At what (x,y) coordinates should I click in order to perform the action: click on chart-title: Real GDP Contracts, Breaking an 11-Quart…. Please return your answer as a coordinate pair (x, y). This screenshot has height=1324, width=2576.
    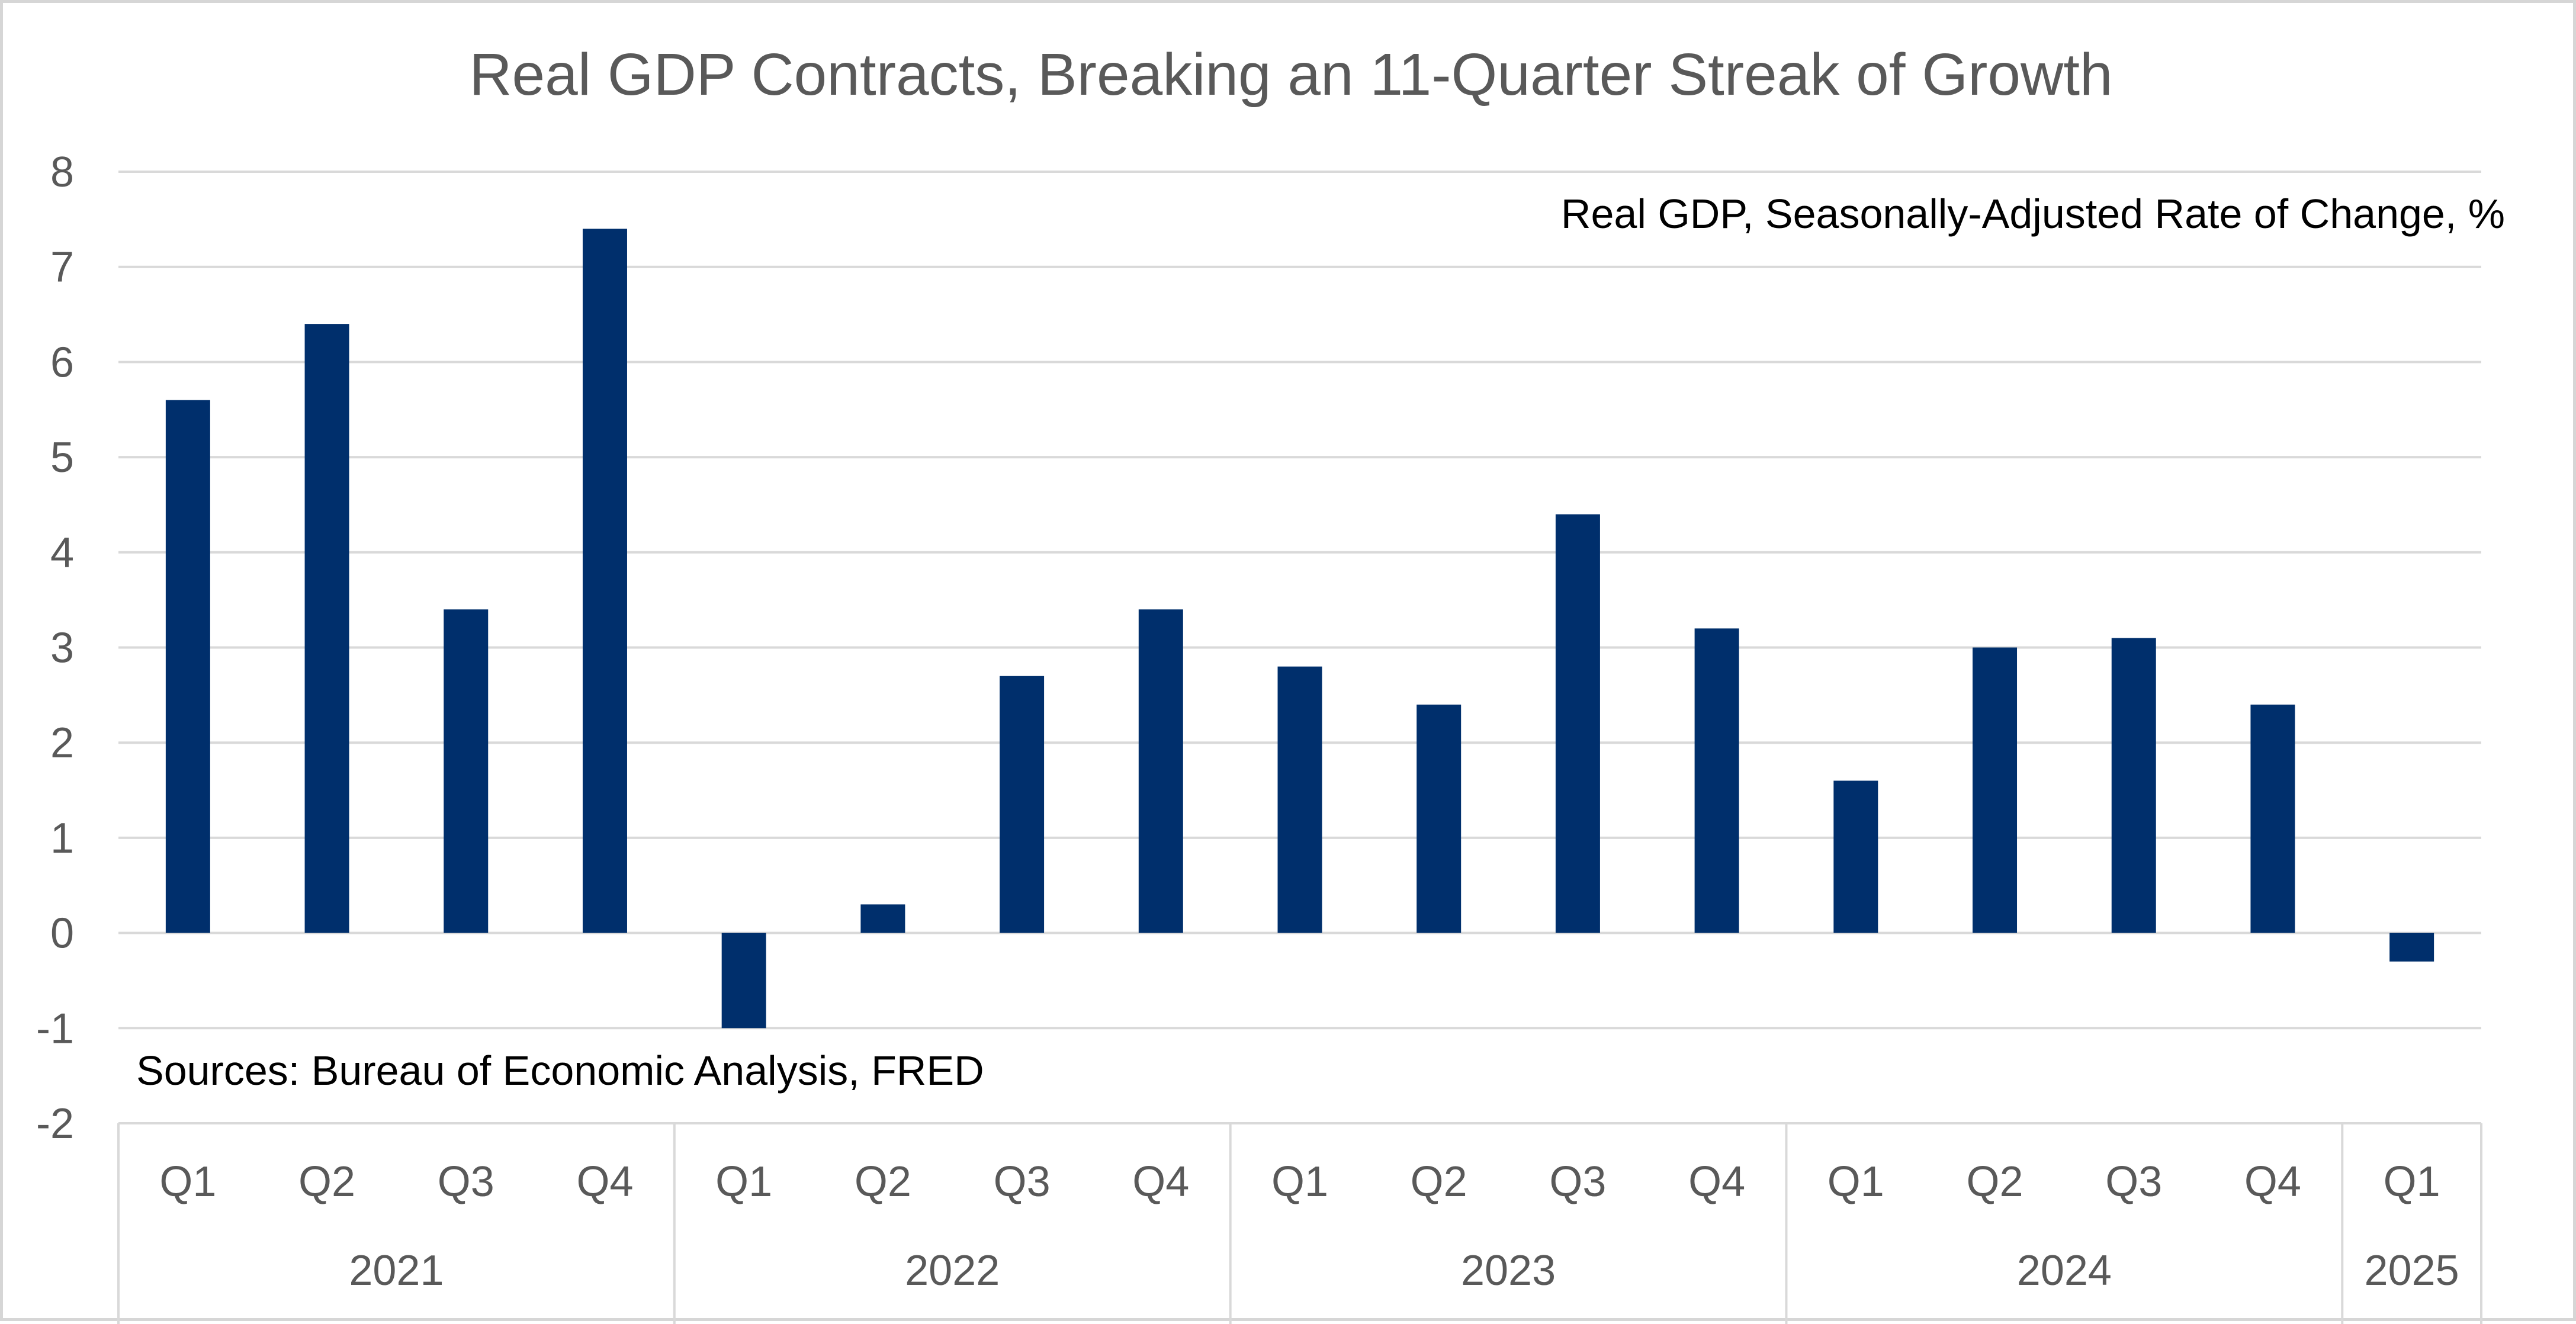
    Looking at the image, I should click on (1290, 74).